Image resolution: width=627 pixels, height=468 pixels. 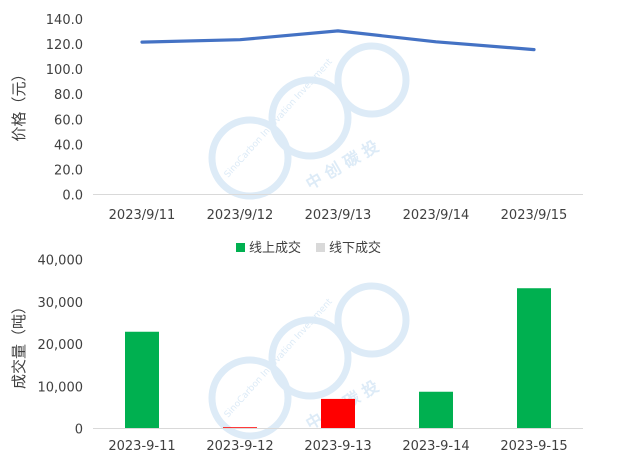 What do you see at coordinates (68, 145) in the screenshot?
I see `price-y-tick-label: 40.0` at bounding box center [68, 145].